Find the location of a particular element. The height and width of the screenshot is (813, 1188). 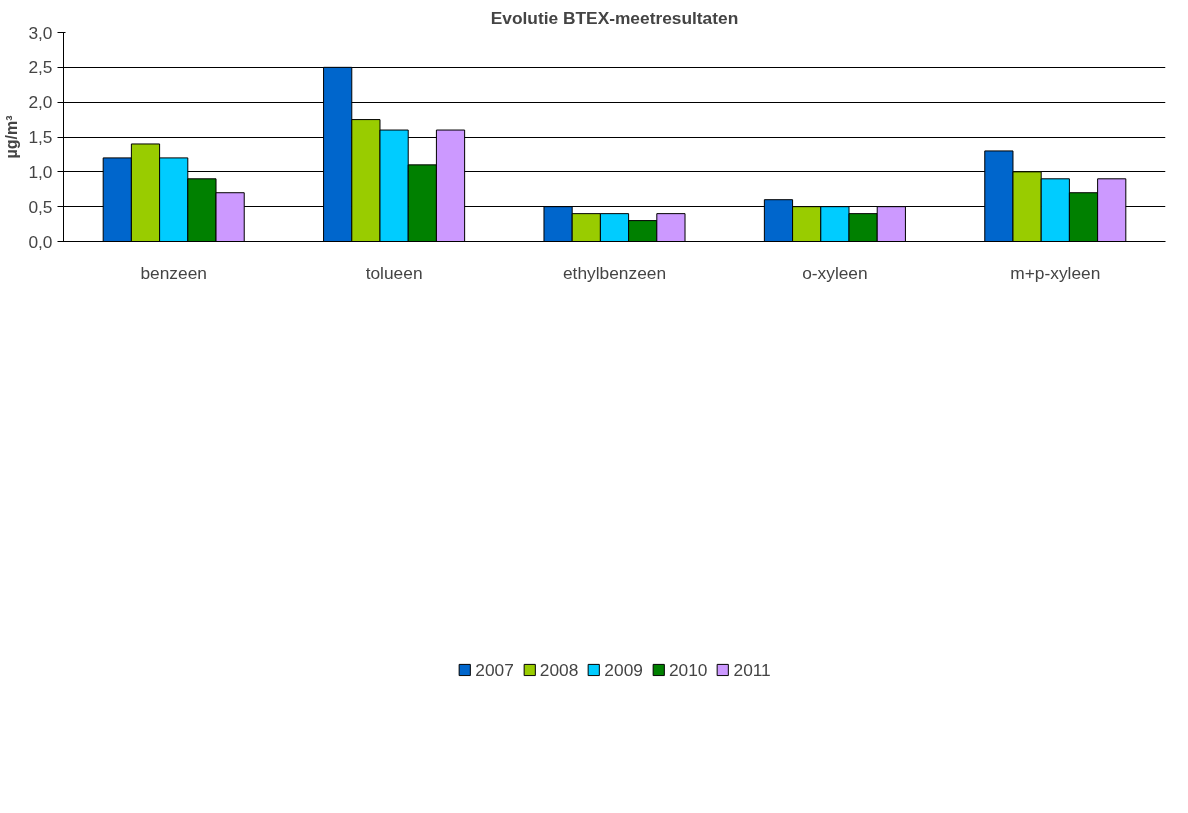

legend-label: 2011 is located at coordinates (752, 670).